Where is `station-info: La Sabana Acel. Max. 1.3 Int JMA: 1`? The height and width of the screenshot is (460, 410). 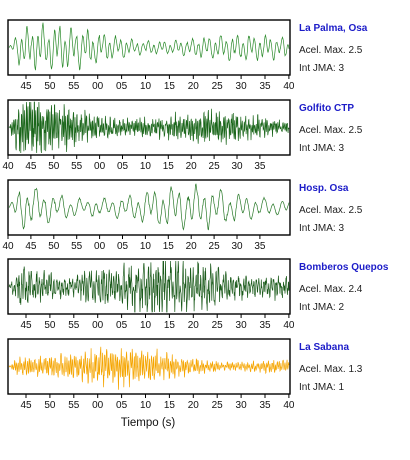 station-info: La Sabana Acel. Max. 1.3 Int JMA: 1 is located at coordinates (330, 368).